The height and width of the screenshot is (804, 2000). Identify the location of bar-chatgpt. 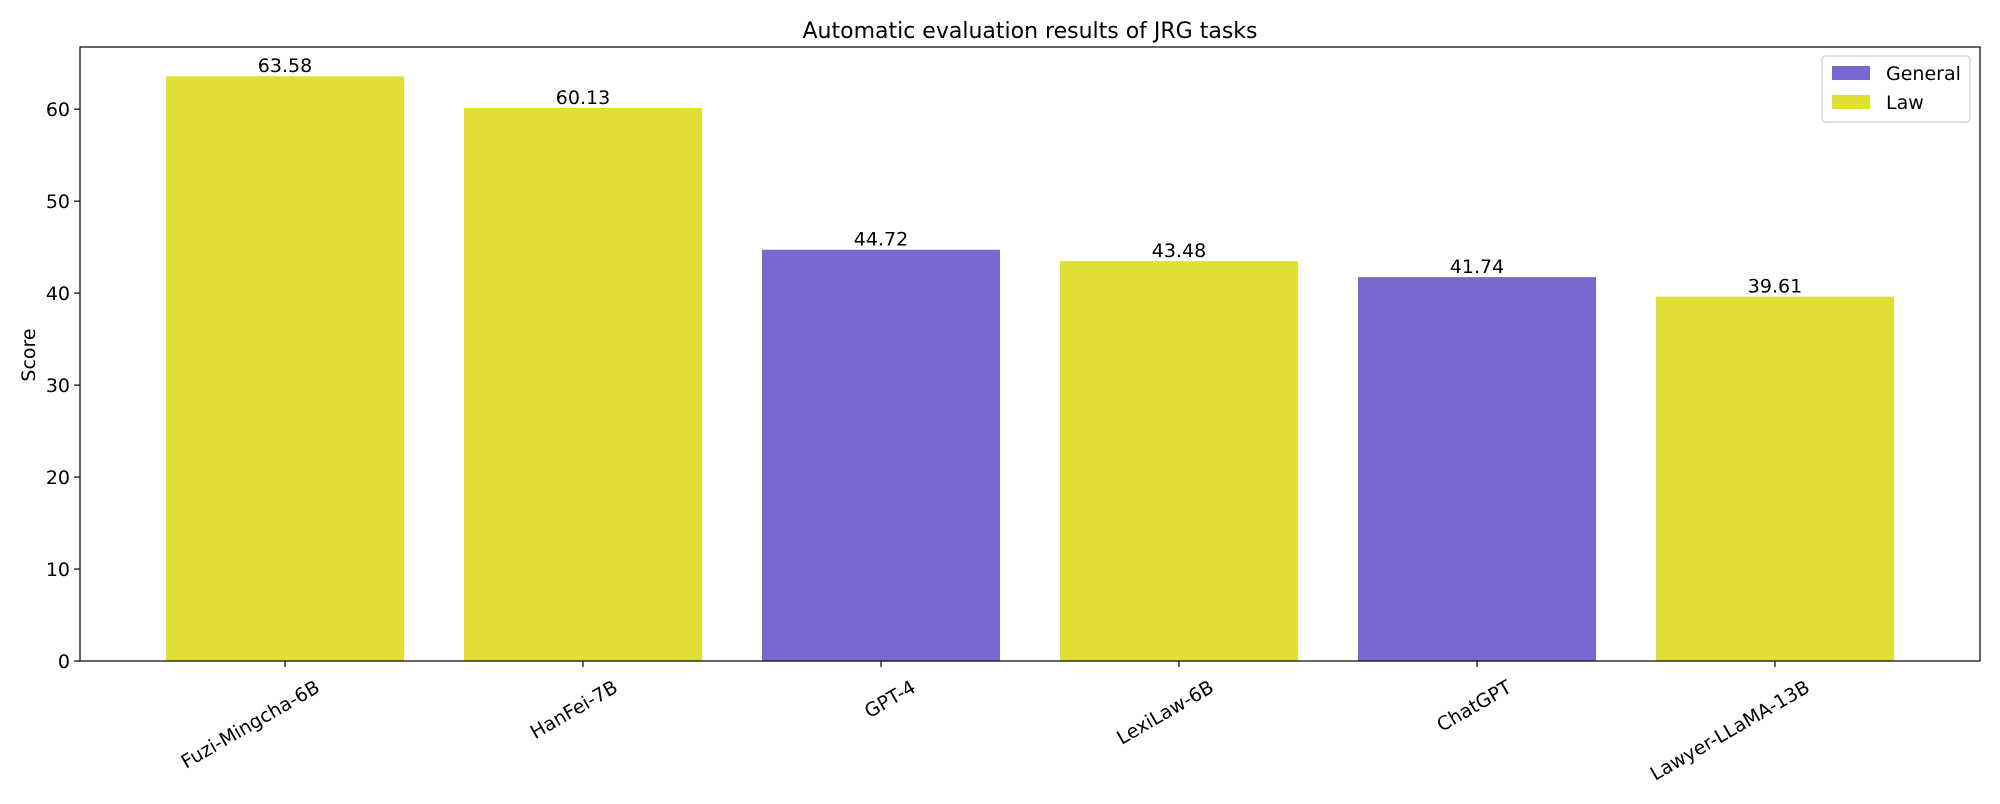
(1477, 469).